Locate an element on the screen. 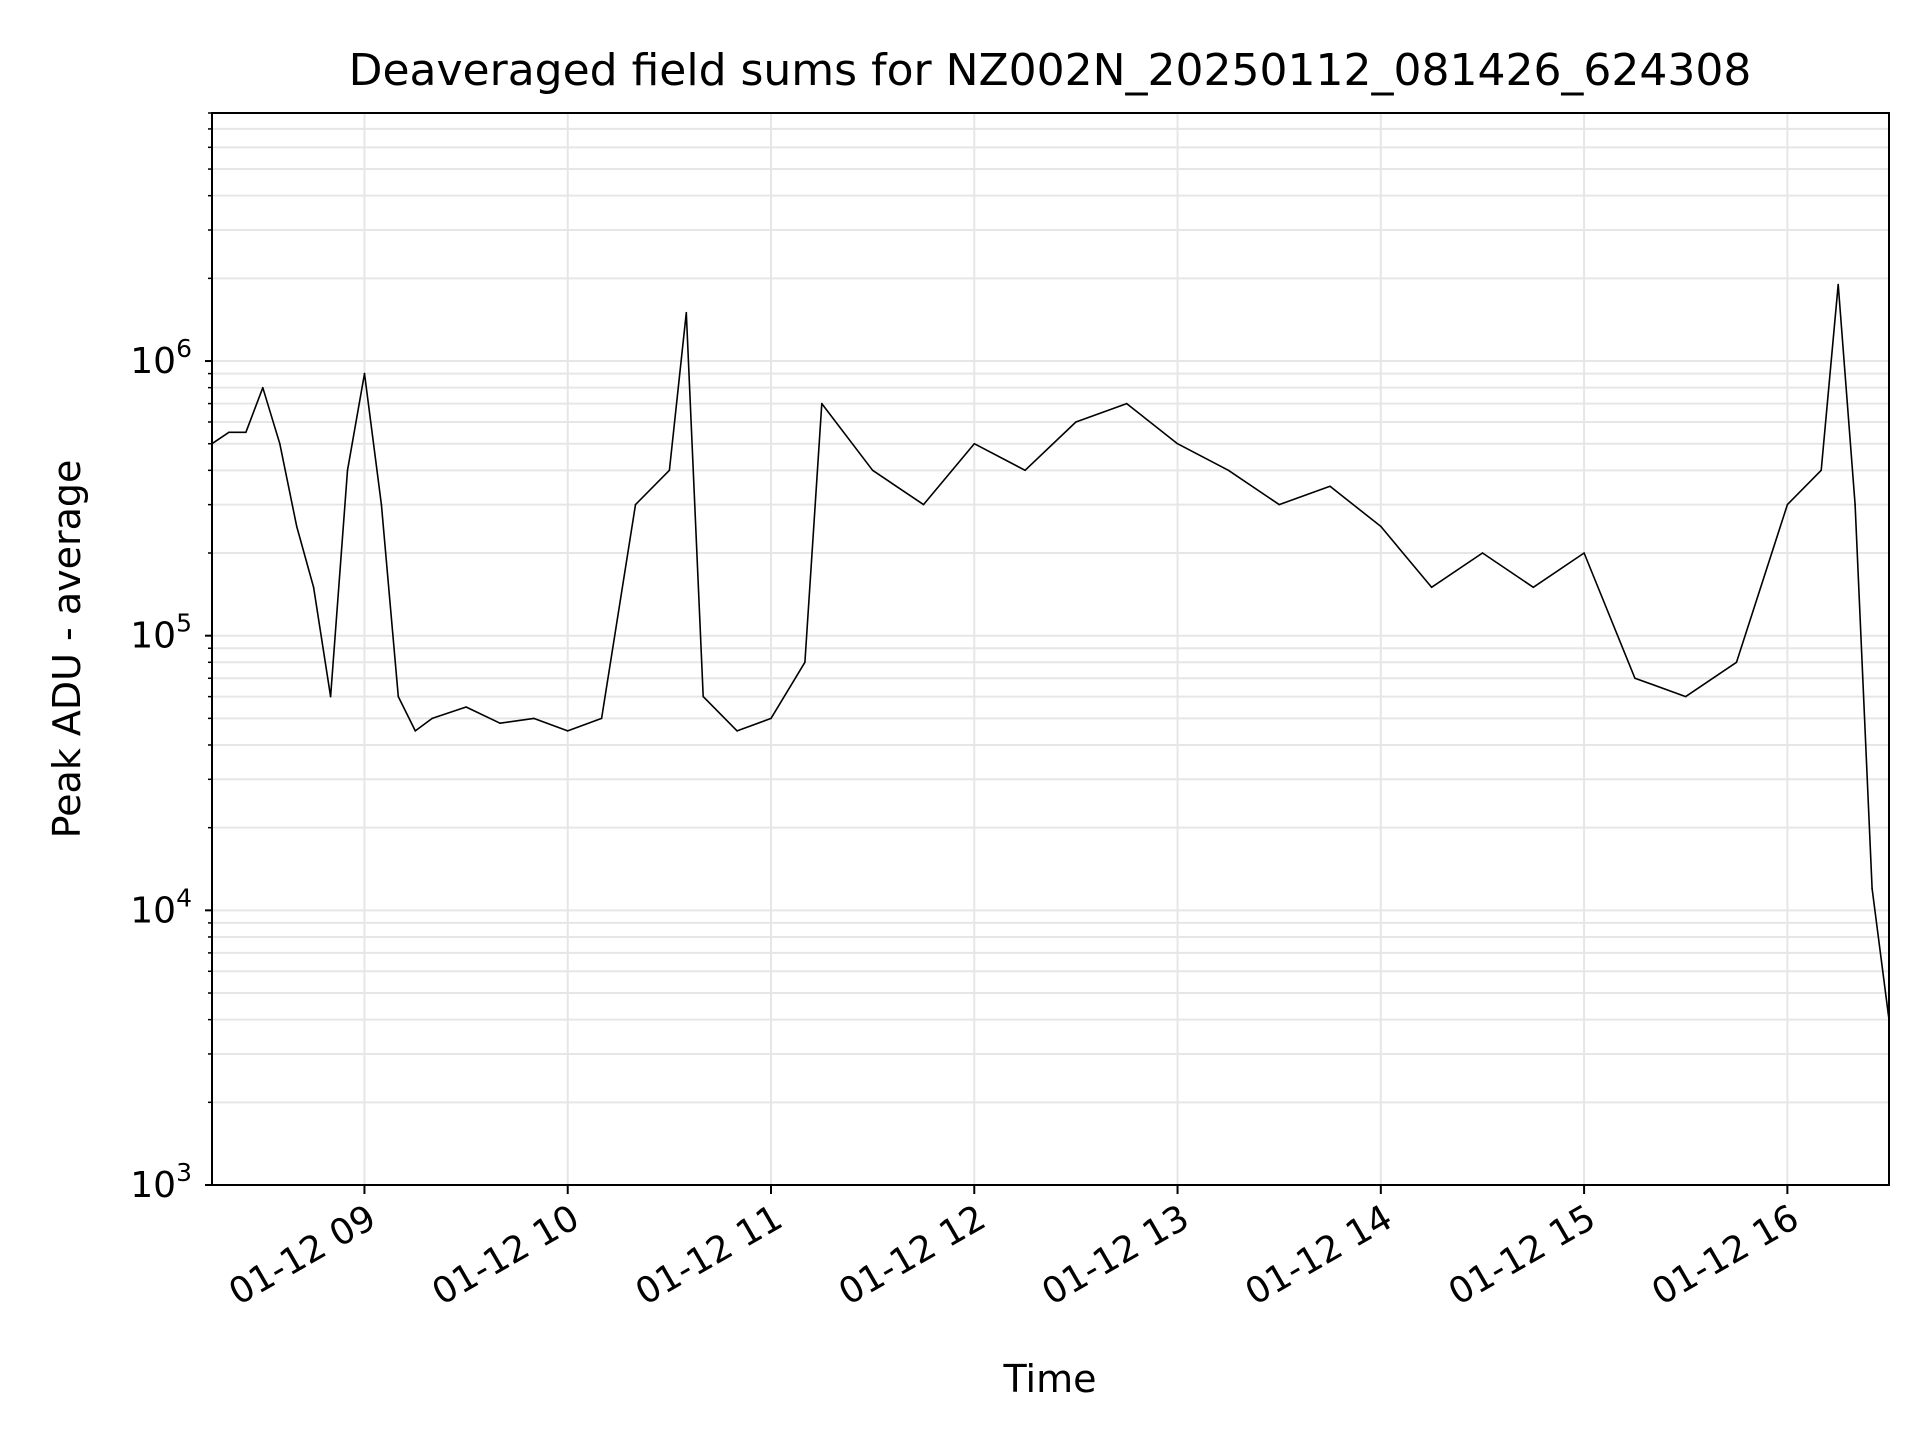 This screenshot has height=1440, width=1920. y-tick-label: 10⁵ is located at coordinates (161, 633).